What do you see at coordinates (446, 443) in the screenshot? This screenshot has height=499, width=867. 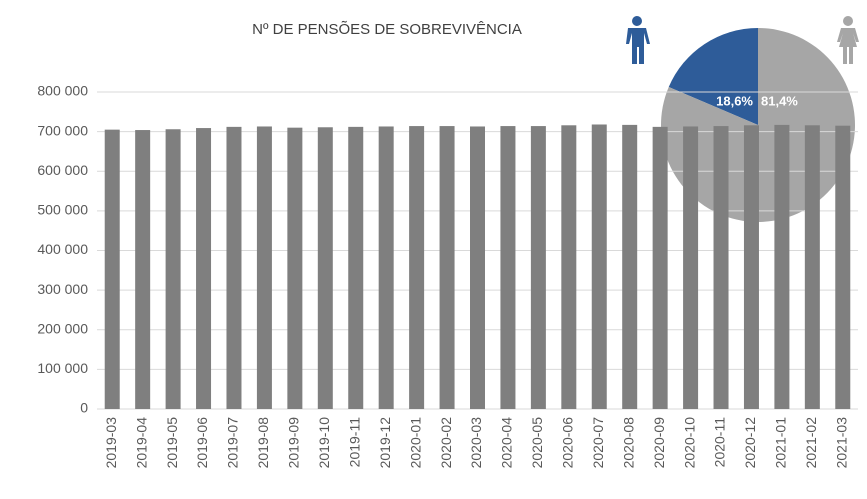 I see `x-tick-label: 2020-02` at bounding box center [446, 443].